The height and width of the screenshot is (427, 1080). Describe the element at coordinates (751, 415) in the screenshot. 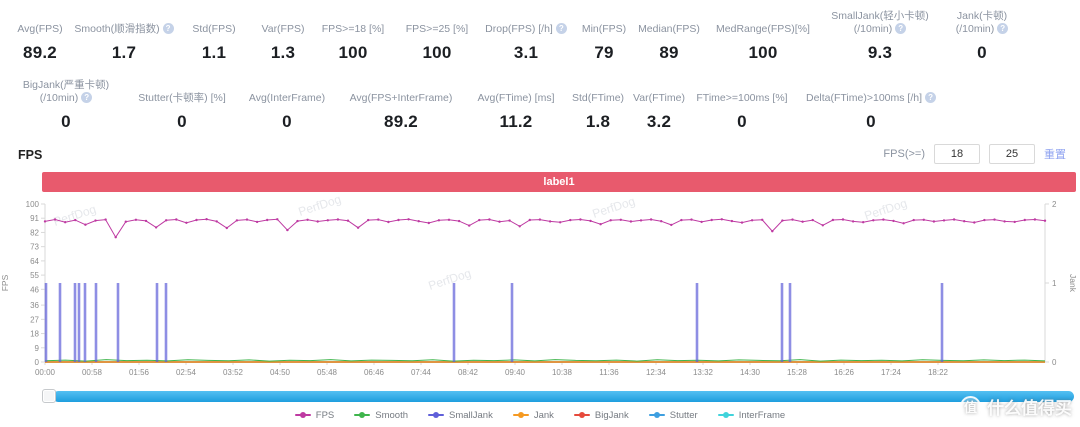

I see `legend-item-interframe: InterFrame` at that location.